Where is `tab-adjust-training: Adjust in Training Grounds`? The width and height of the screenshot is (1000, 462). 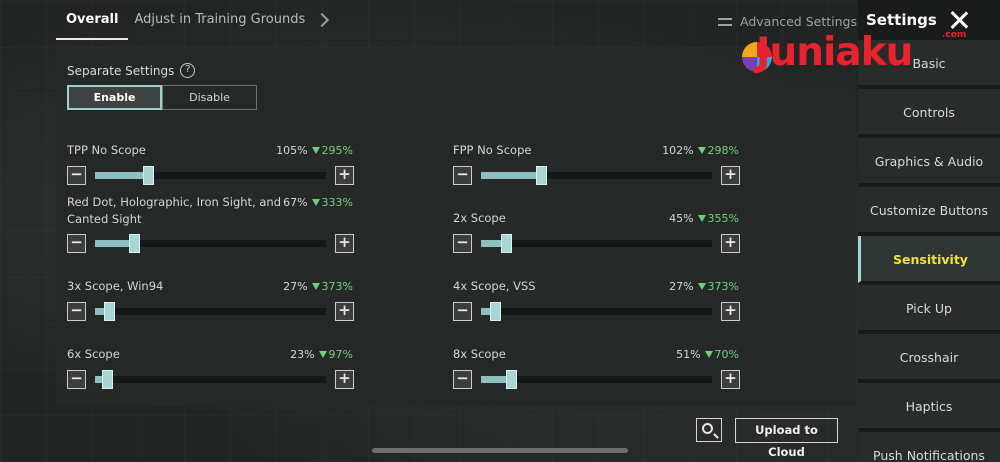
tab-adjust-training: Adjust in Training Grounds is located at coordinates (220, 19).